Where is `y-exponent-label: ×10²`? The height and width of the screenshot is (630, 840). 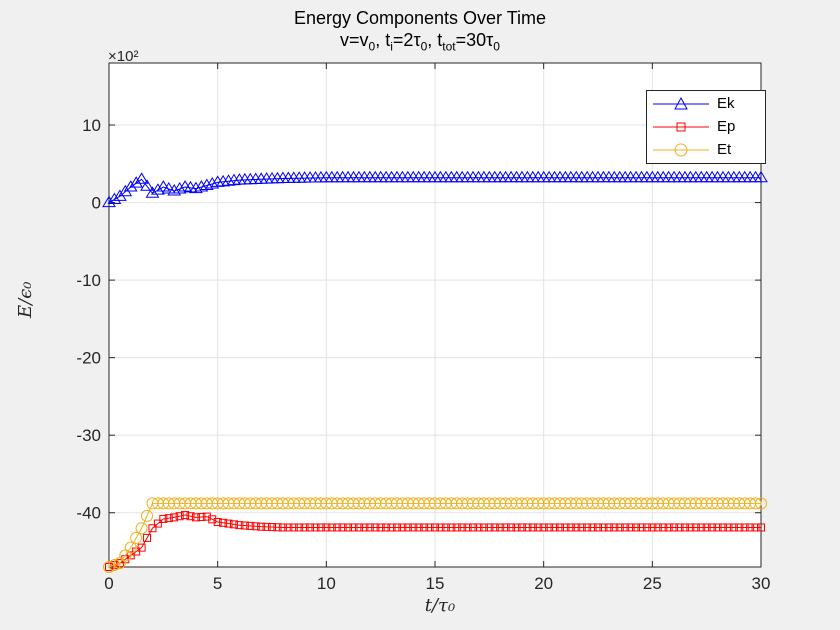 y-exponent-label: ×10² is located at coordinates (123, 56).